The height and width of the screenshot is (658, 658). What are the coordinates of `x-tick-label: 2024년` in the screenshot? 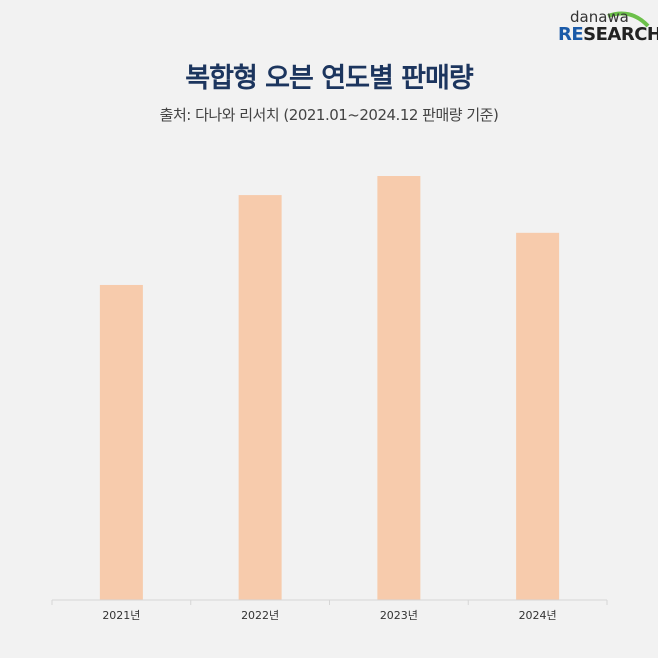 It's located at (538, 615).